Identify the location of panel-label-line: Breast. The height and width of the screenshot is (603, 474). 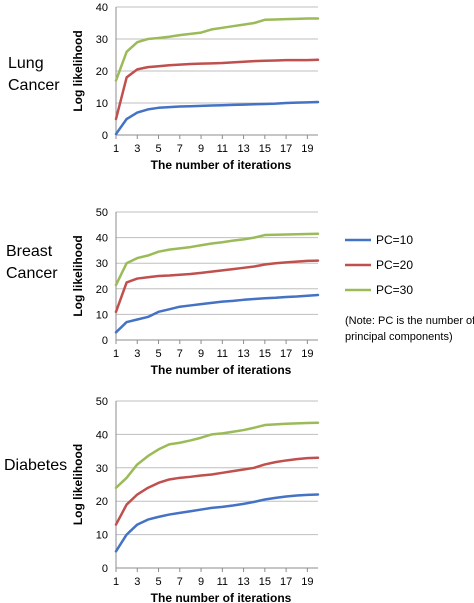
(29, 251).